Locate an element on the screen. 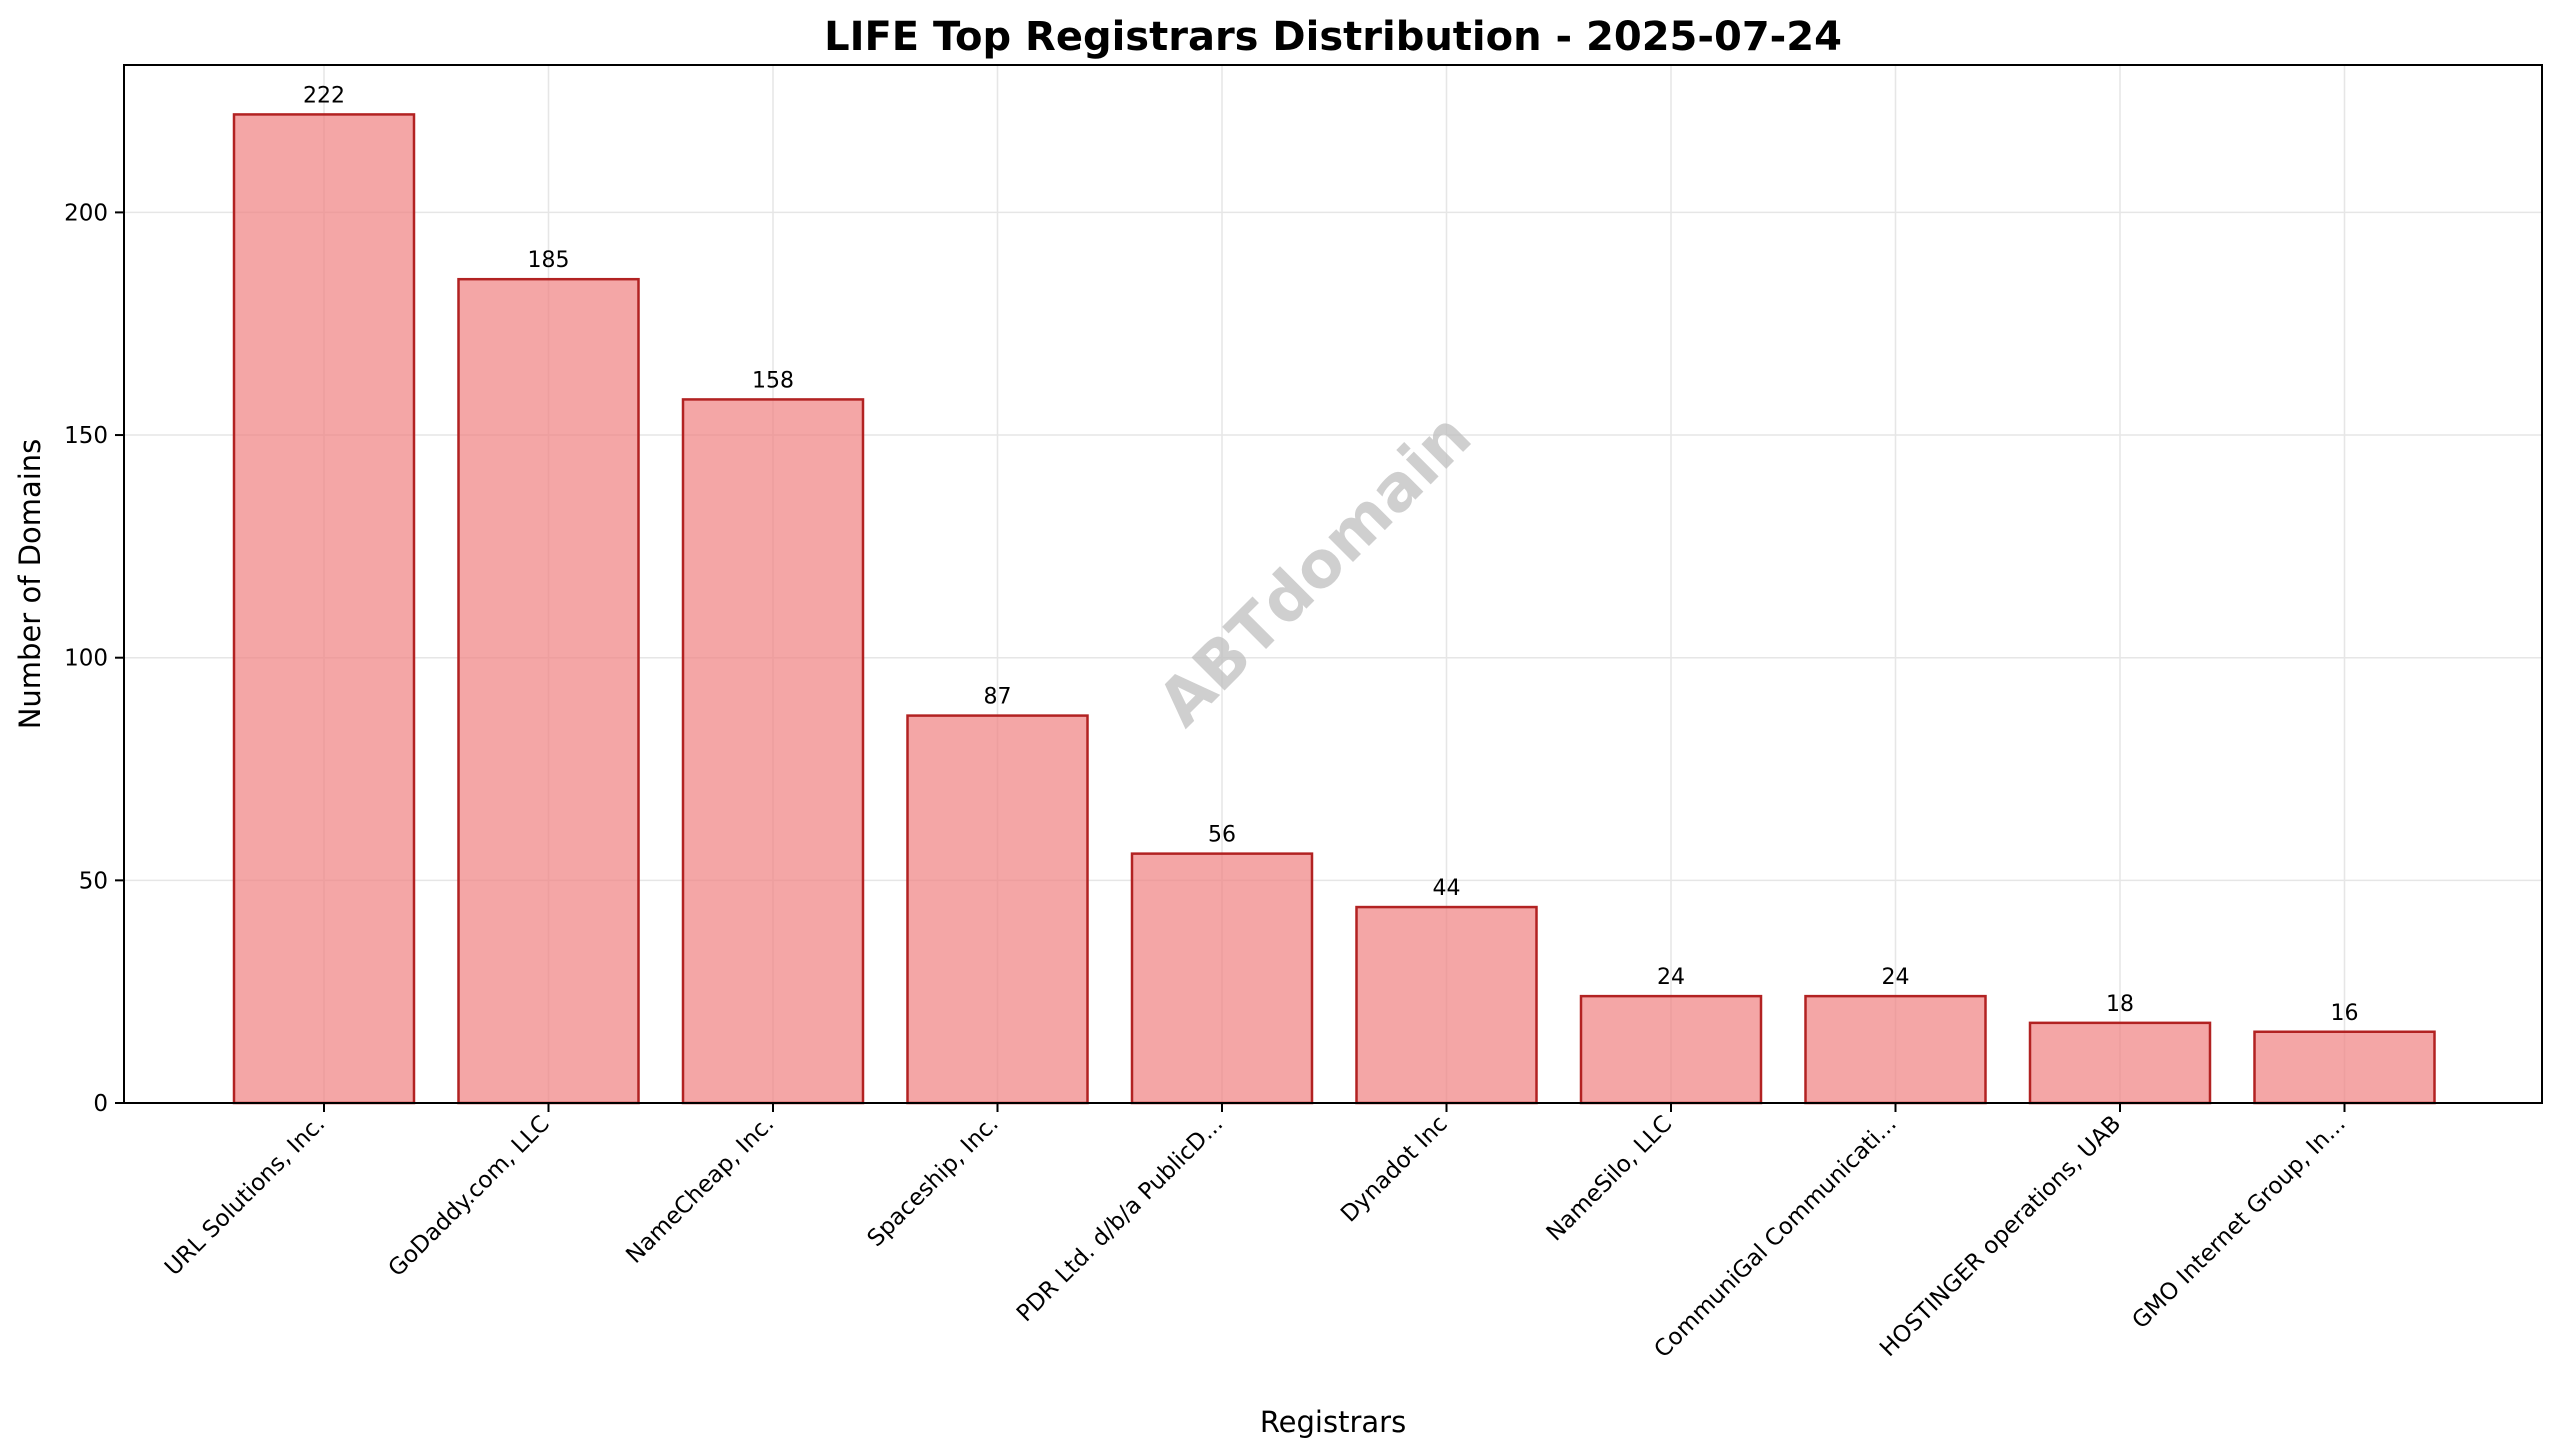  y-axis-label: Number of Domains is located at coordinates (30, 584).